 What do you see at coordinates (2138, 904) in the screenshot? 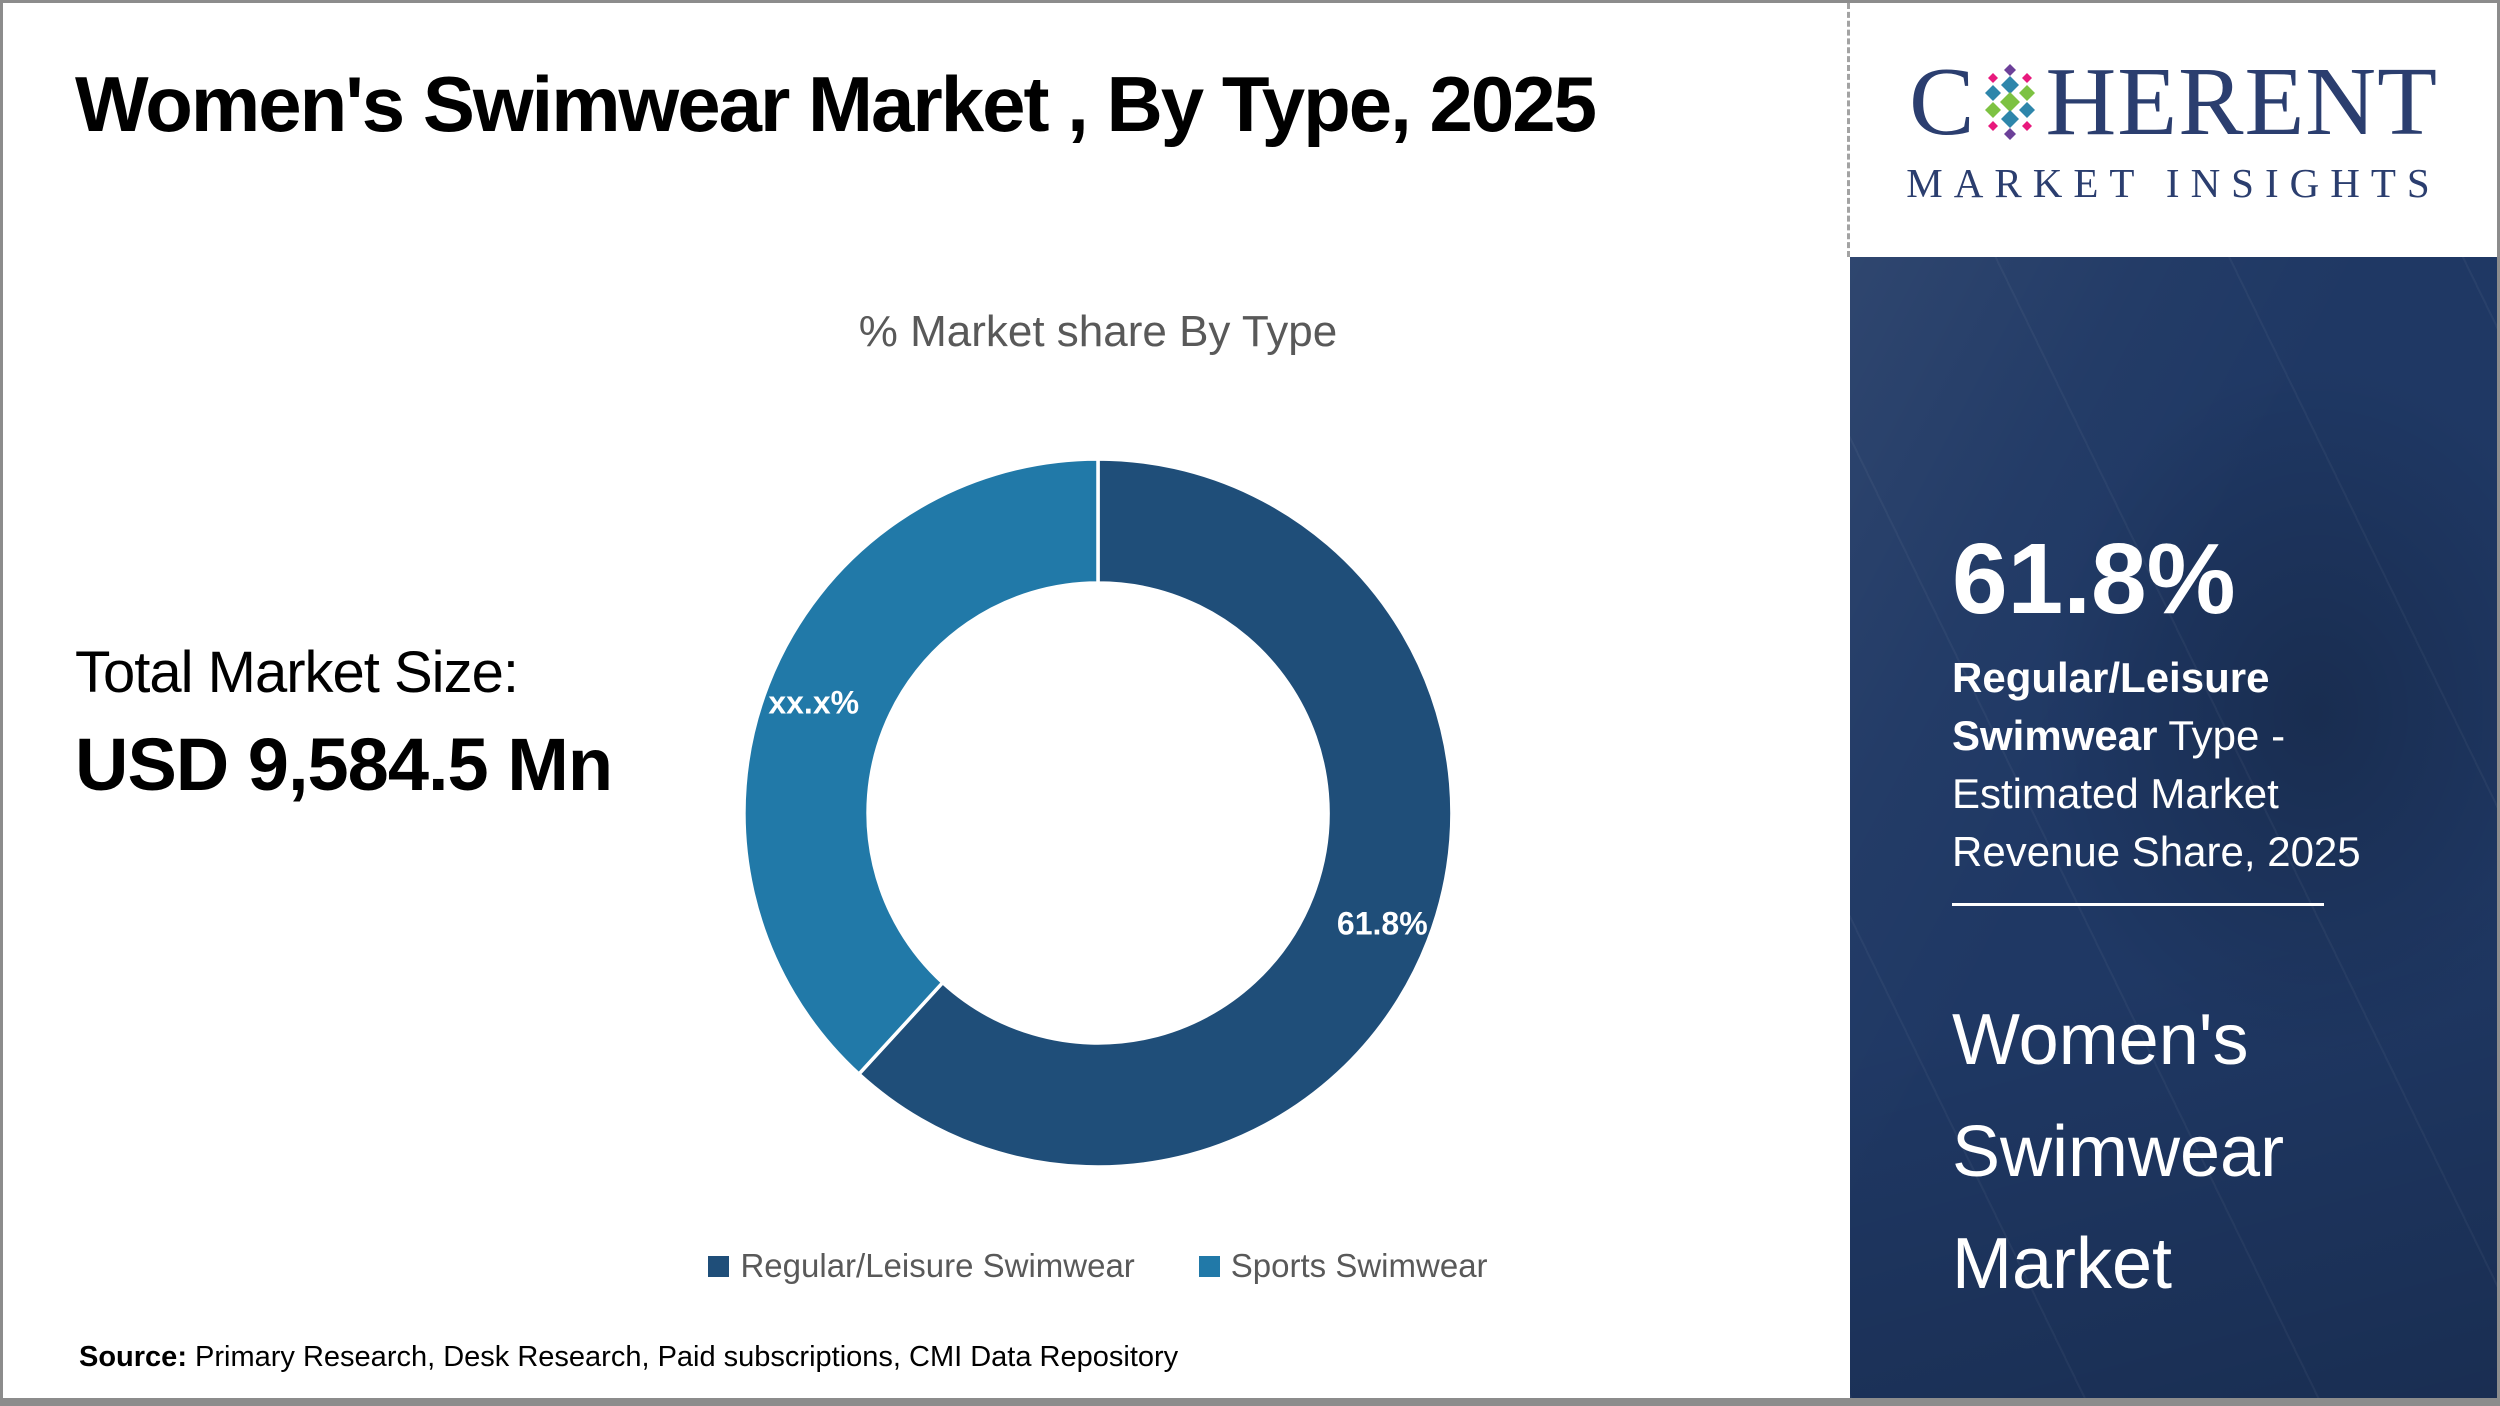
I see `sidebar-divider` at bounding box center [2138, 904].